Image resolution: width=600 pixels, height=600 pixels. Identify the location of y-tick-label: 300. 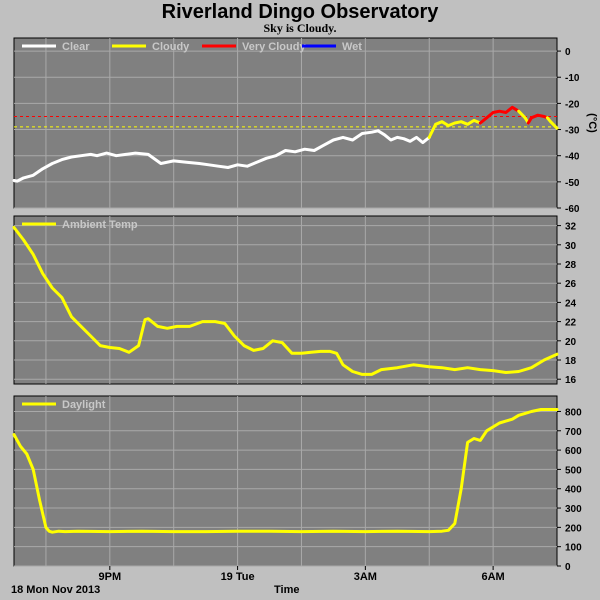
(573, 509).